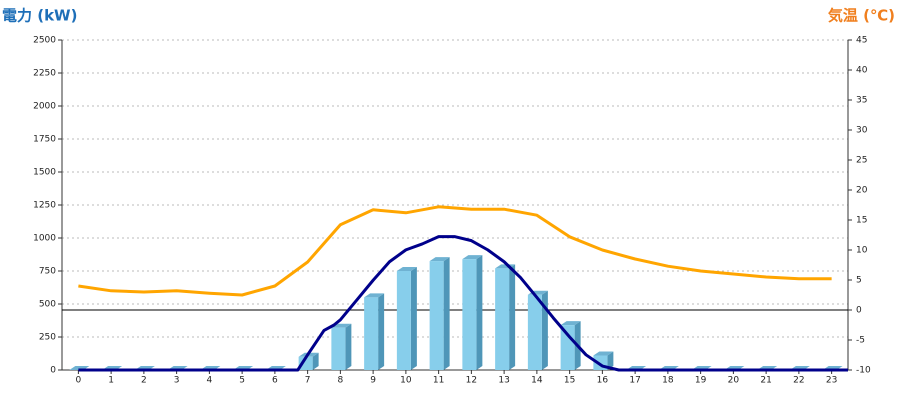 Image resolution: width=900 pixels, height=404 pixels. Describe the element at coordinates (44, 74) in the screenshot. I see `y-tick-label: 2250` at that location.